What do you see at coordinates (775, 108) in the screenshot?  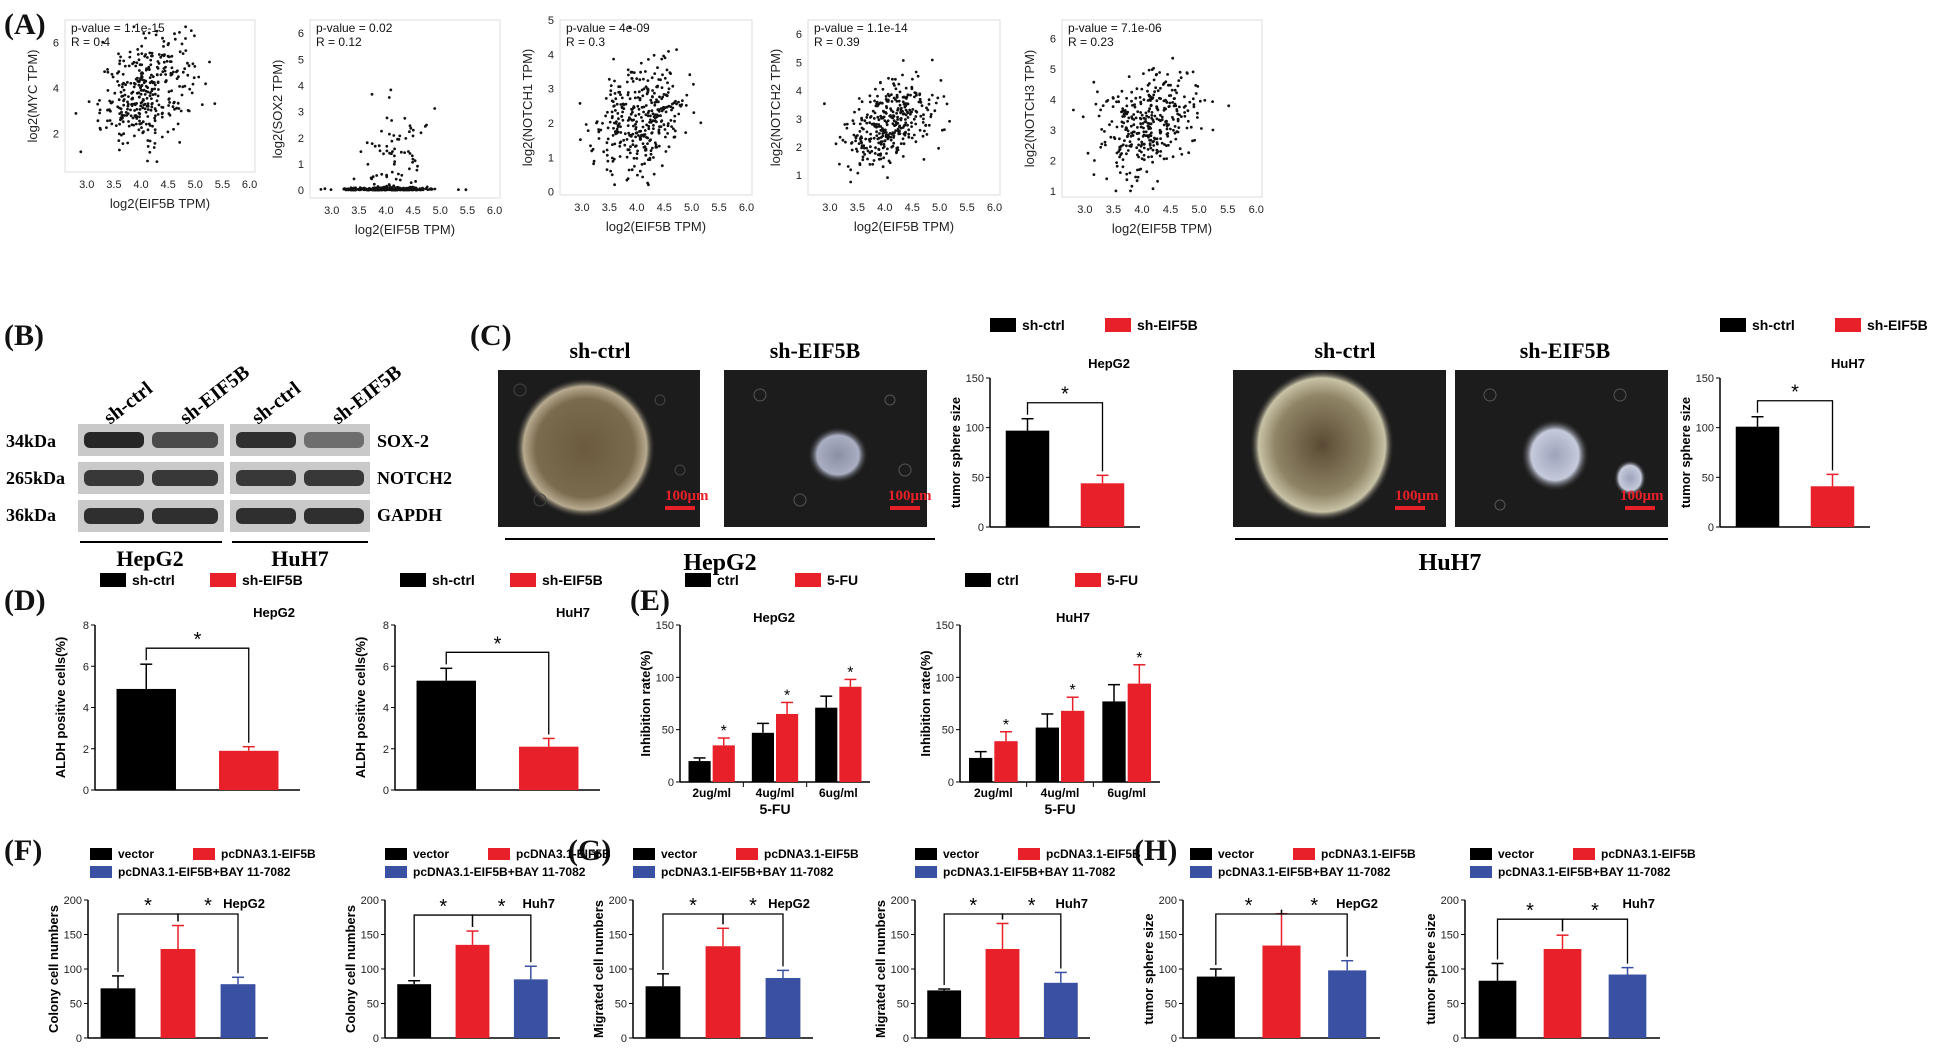 I see `y-axis-label: log2(NOTCH2 TPM)` at bounding box center [775, 108].